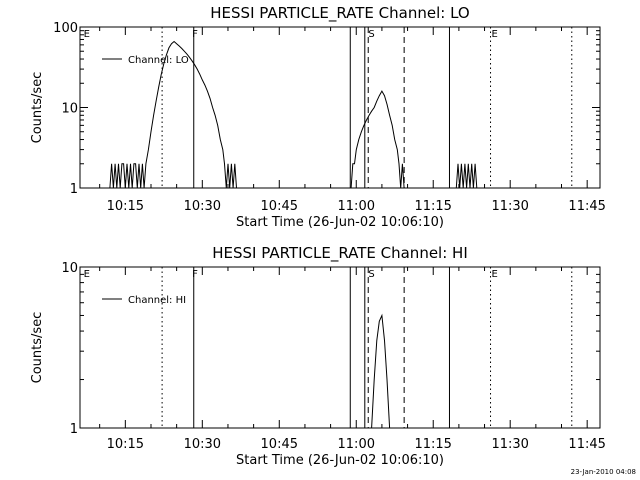 This screenshot has height=480, width=640. I want to click on legend-label: Channel: LO, so click(158, 60).